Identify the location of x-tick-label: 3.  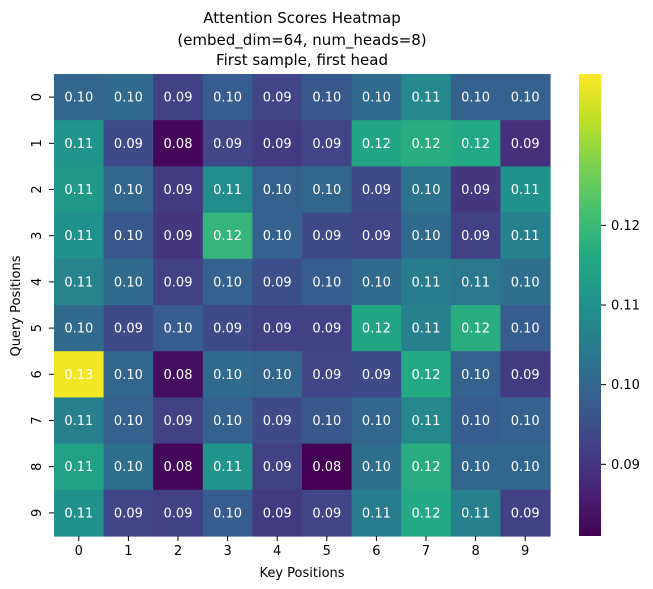
(227, 551).